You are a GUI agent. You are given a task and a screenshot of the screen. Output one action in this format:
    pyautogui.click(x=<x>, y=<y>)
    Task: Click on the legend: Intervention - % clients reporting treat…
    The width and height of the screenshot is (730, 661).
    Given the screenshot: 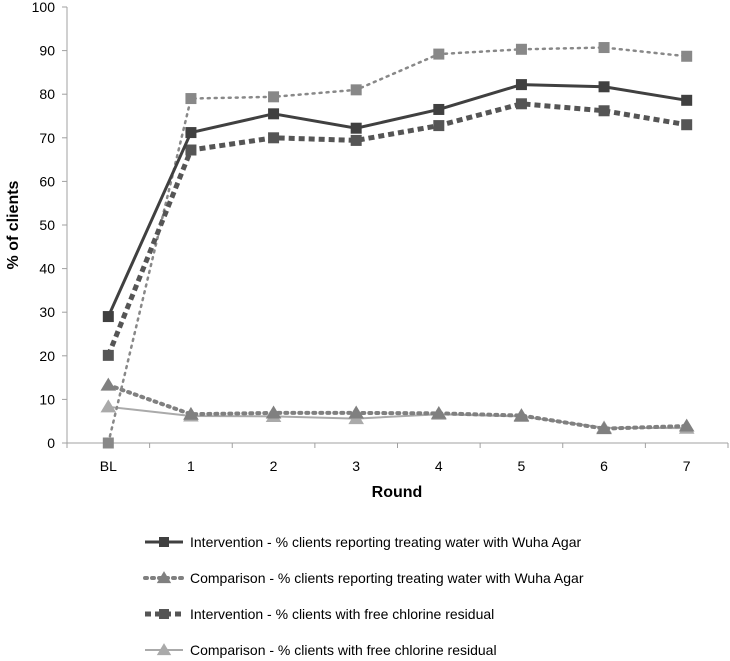 What is the action you would take?
    pyautogui.click(x=363, y=596)
    